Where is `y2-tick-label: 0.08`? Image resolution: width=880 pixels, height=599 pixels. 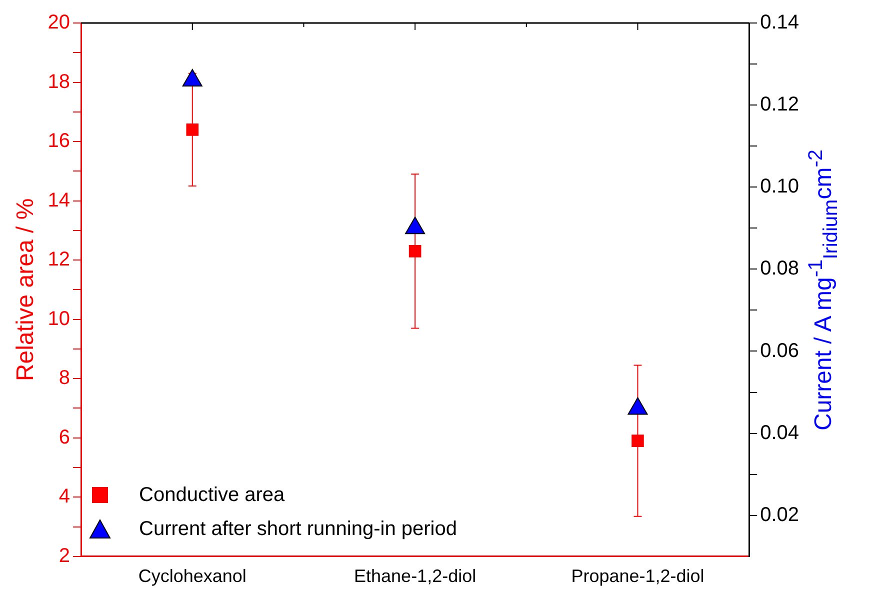
y2-tick-label: 0.08 is located at coordinates (780, 269).